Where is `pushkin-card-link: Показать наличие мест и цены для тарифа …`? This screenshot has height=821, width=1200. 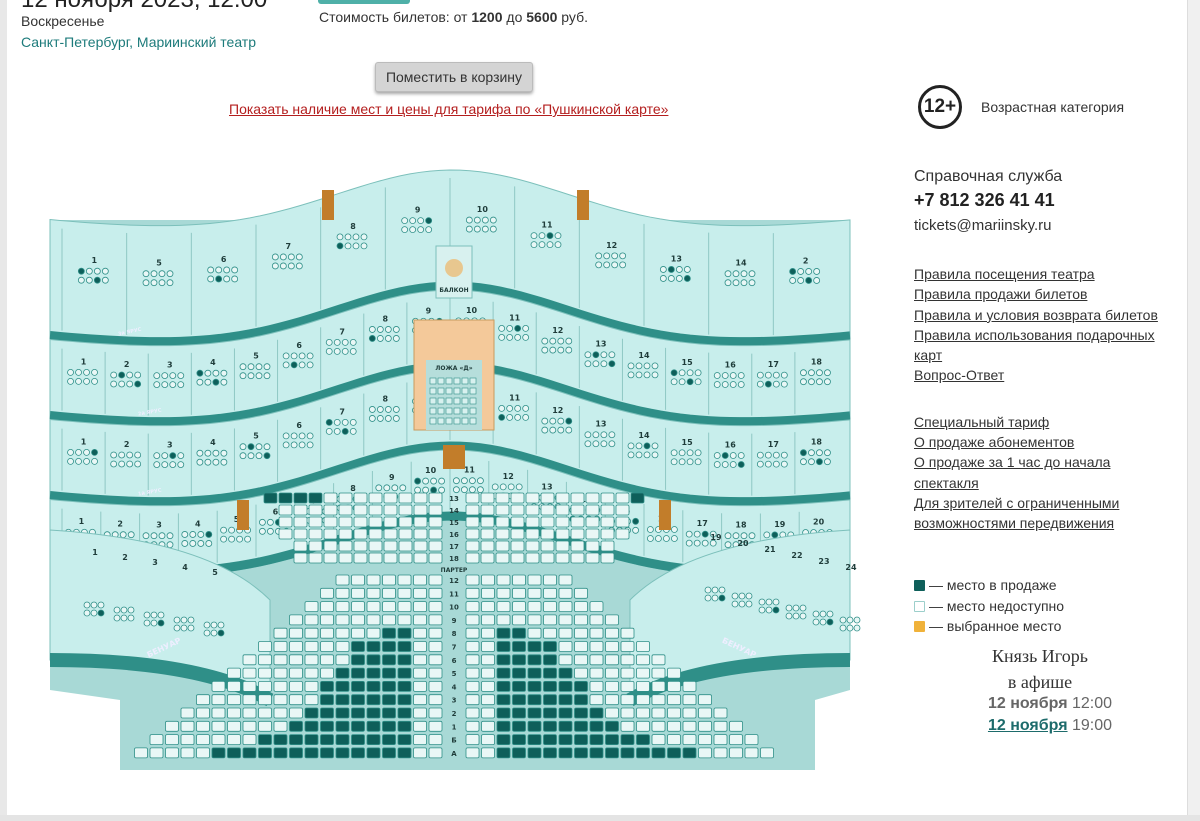 pushkin-card-link: Показать наличие мест и цены для тарифа … is located at coordinates (449, 109).